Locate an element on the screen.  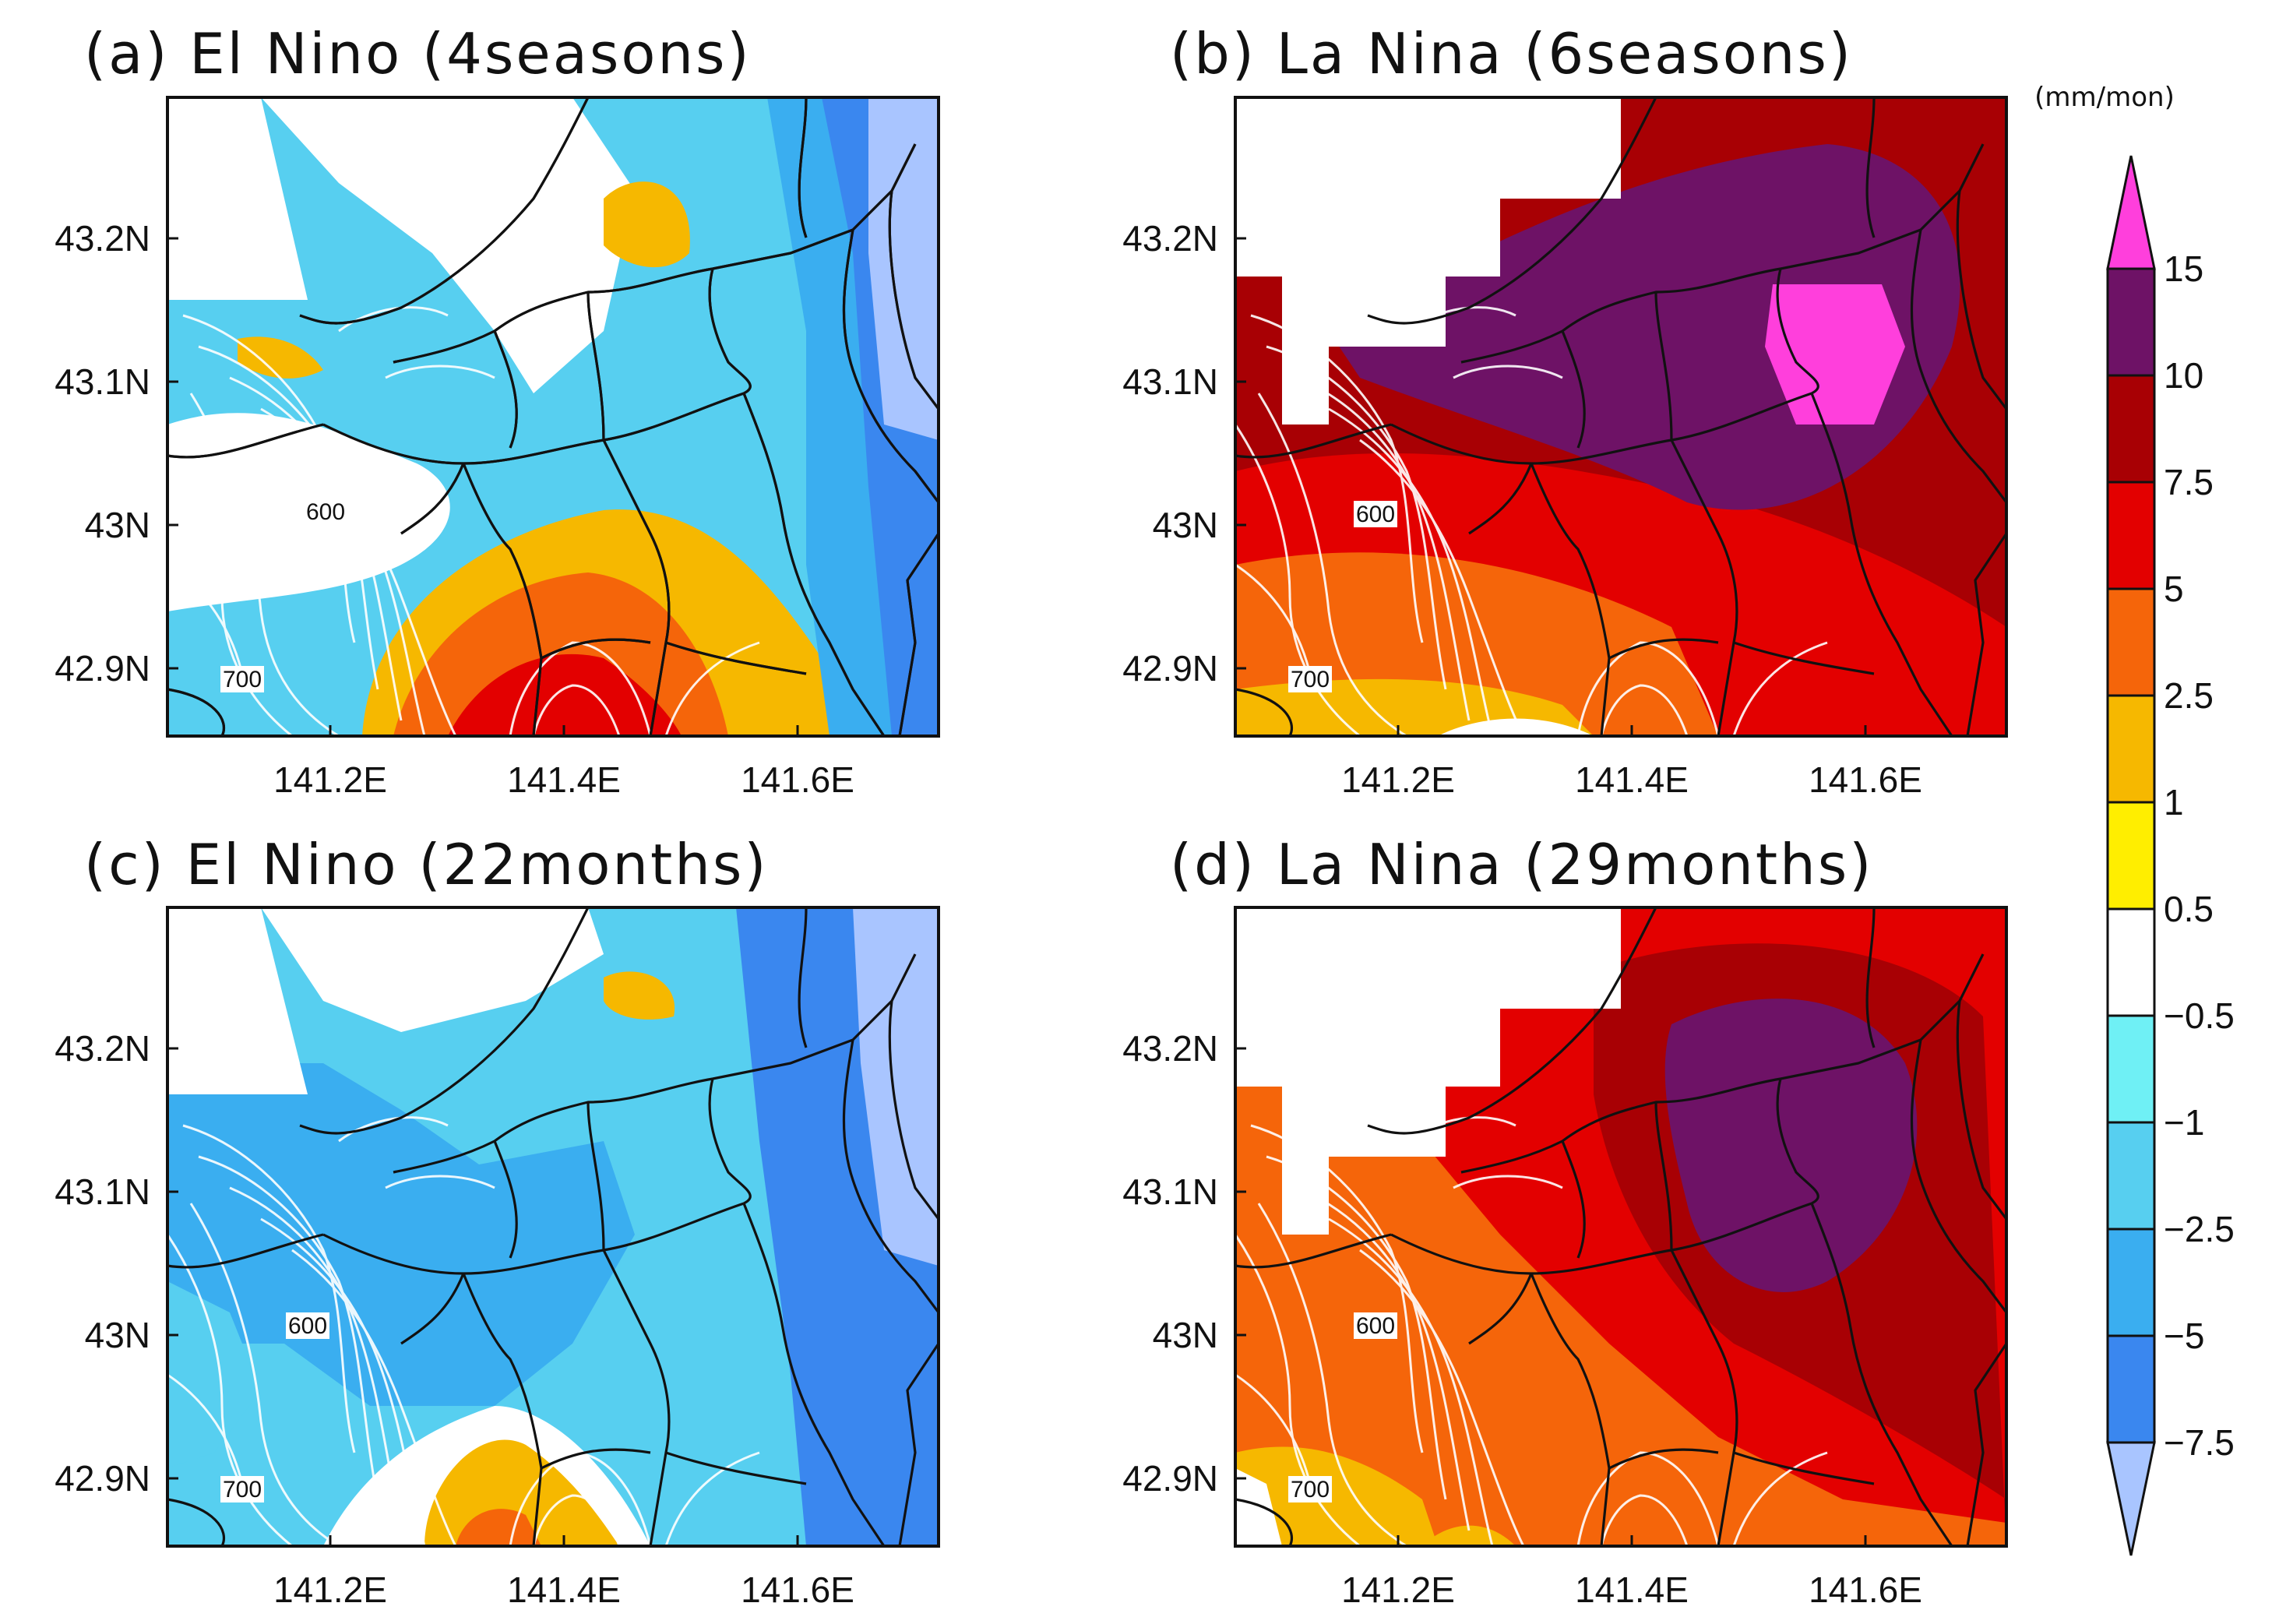
colorbar-tick-label: 2.5 is located at coordinates (2189, 695).